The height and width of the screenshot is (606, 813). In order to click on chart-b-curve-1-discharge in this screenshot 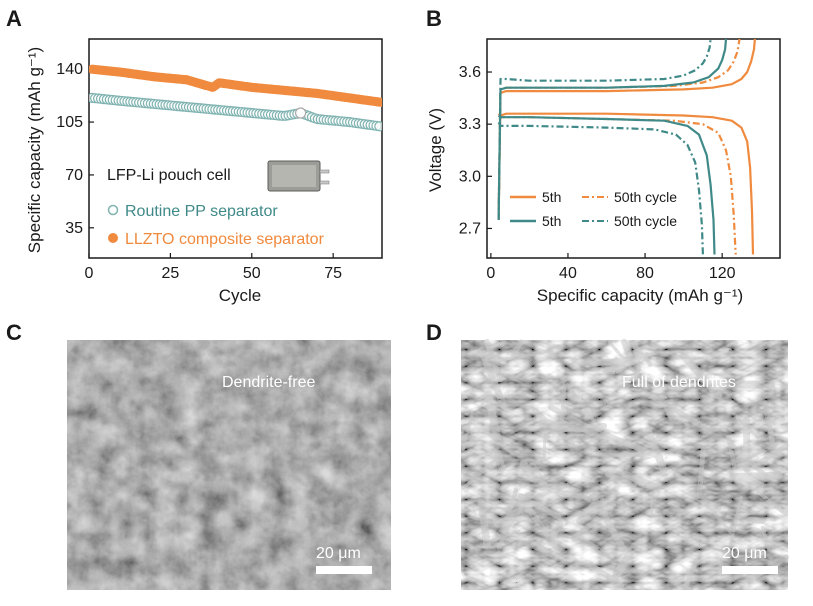, I will do `click(626, 183)`.